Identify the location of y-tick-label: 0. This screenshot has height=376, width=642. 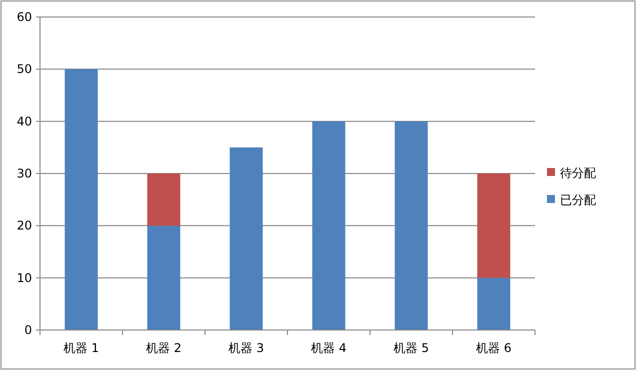
(28, 330).